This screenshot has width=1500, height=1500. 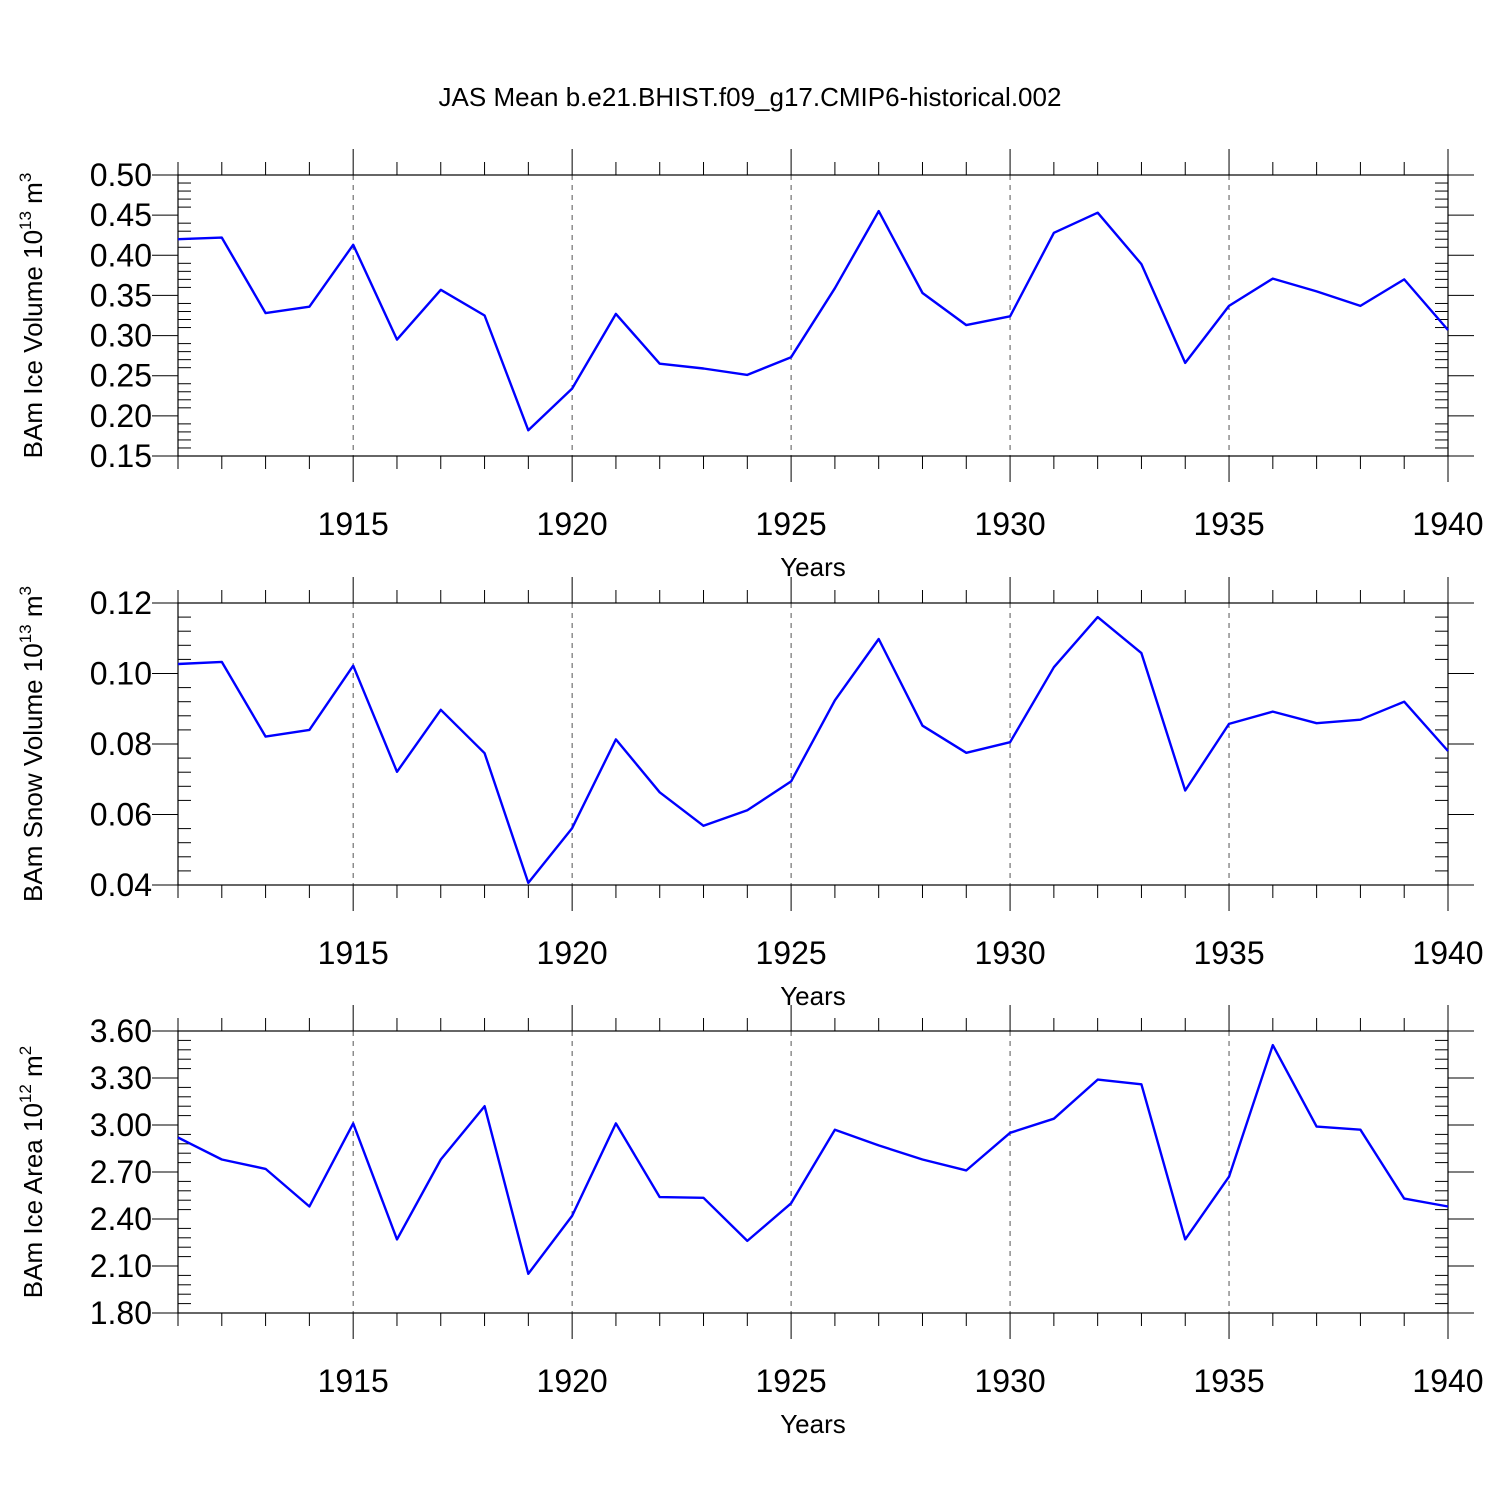 What do you see at coordinates (121, 1219) in the screenshot?
I see `y-tick-label: 2.40` at bounding box center [121, 1219].